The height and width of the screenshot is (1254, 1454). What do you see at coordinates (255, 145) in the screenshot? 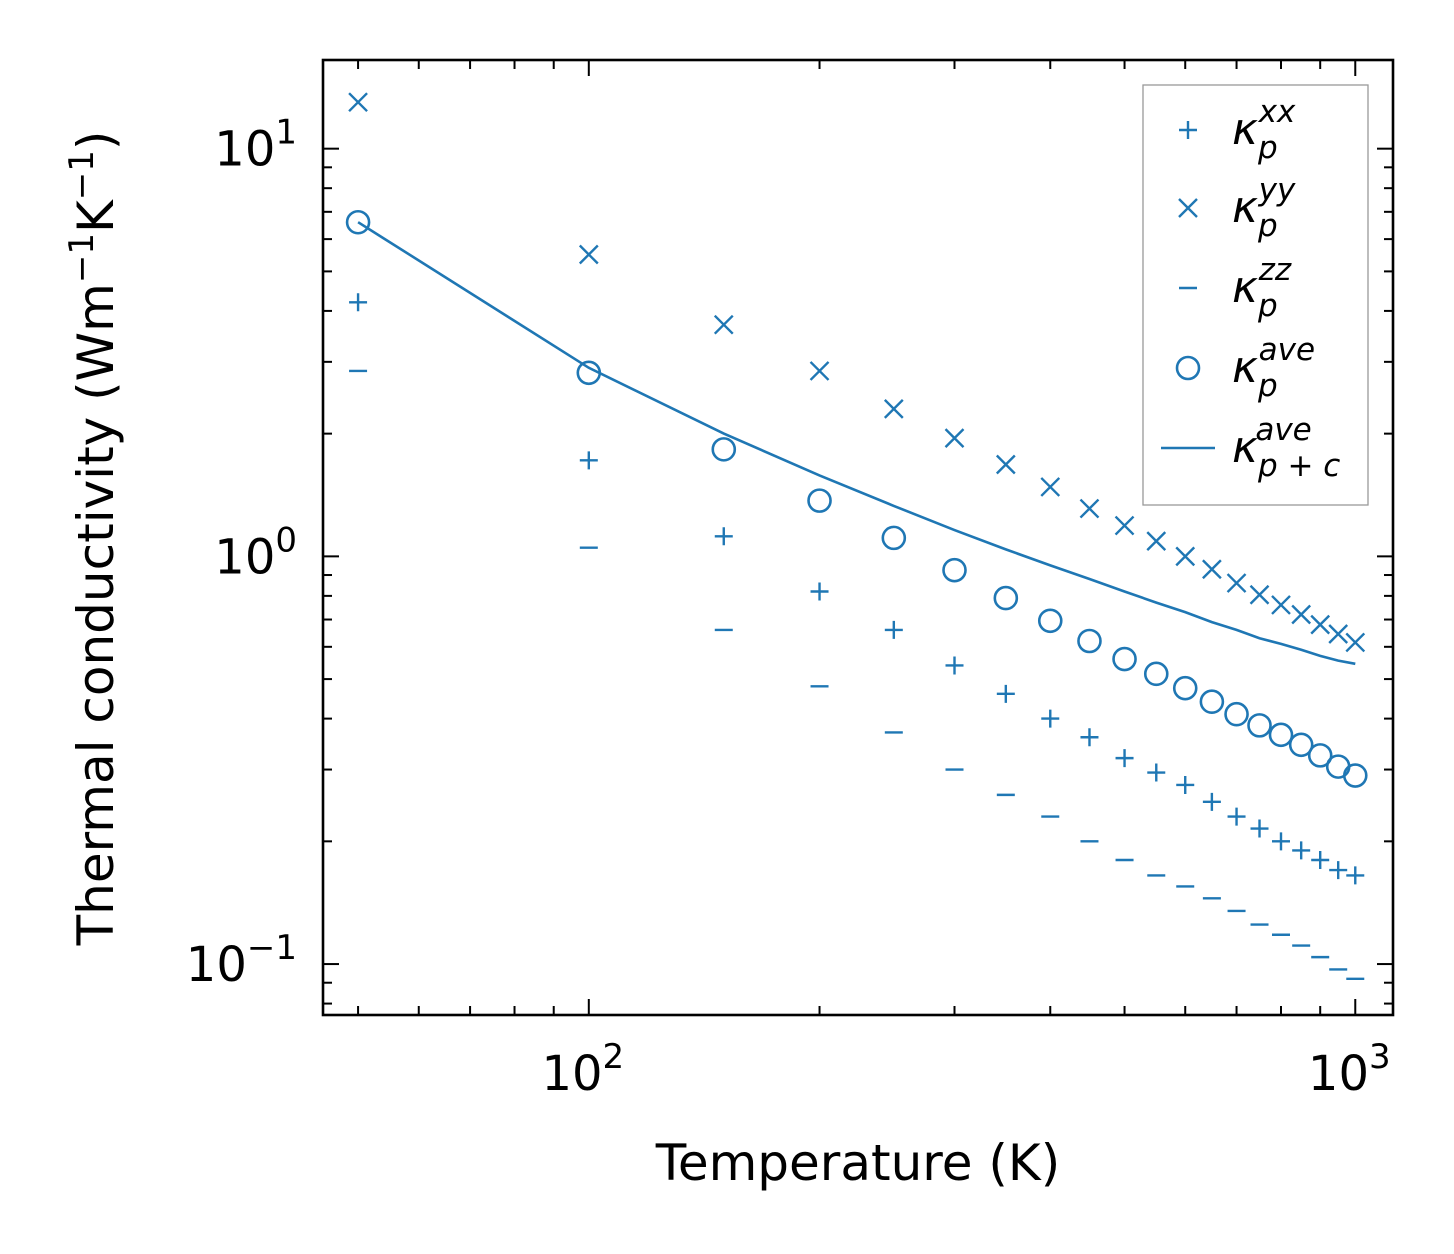
I see `y-tick-label: 10¹` at bounding box center [255, 145].